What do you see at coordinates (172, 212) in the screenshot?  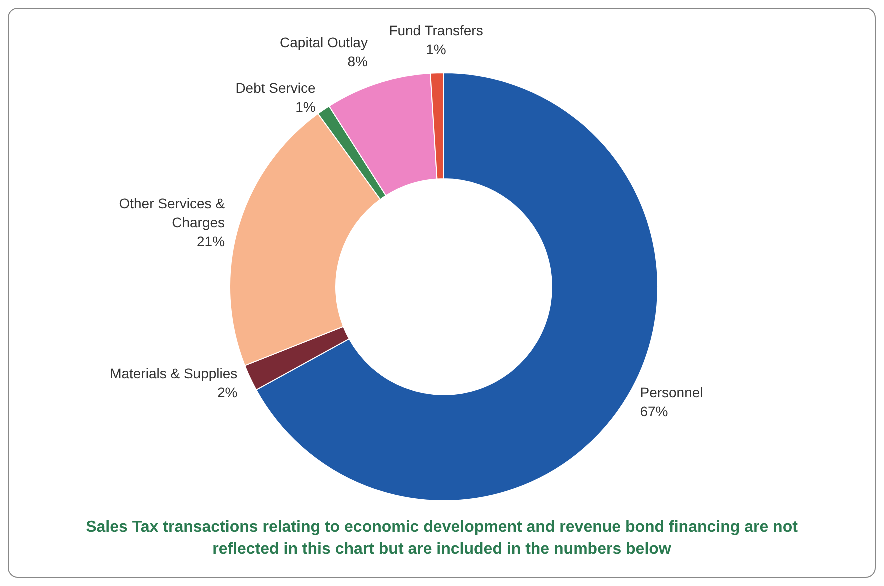 I see `slice-label: Other Services & Charges` at bounding box center [172, 212].